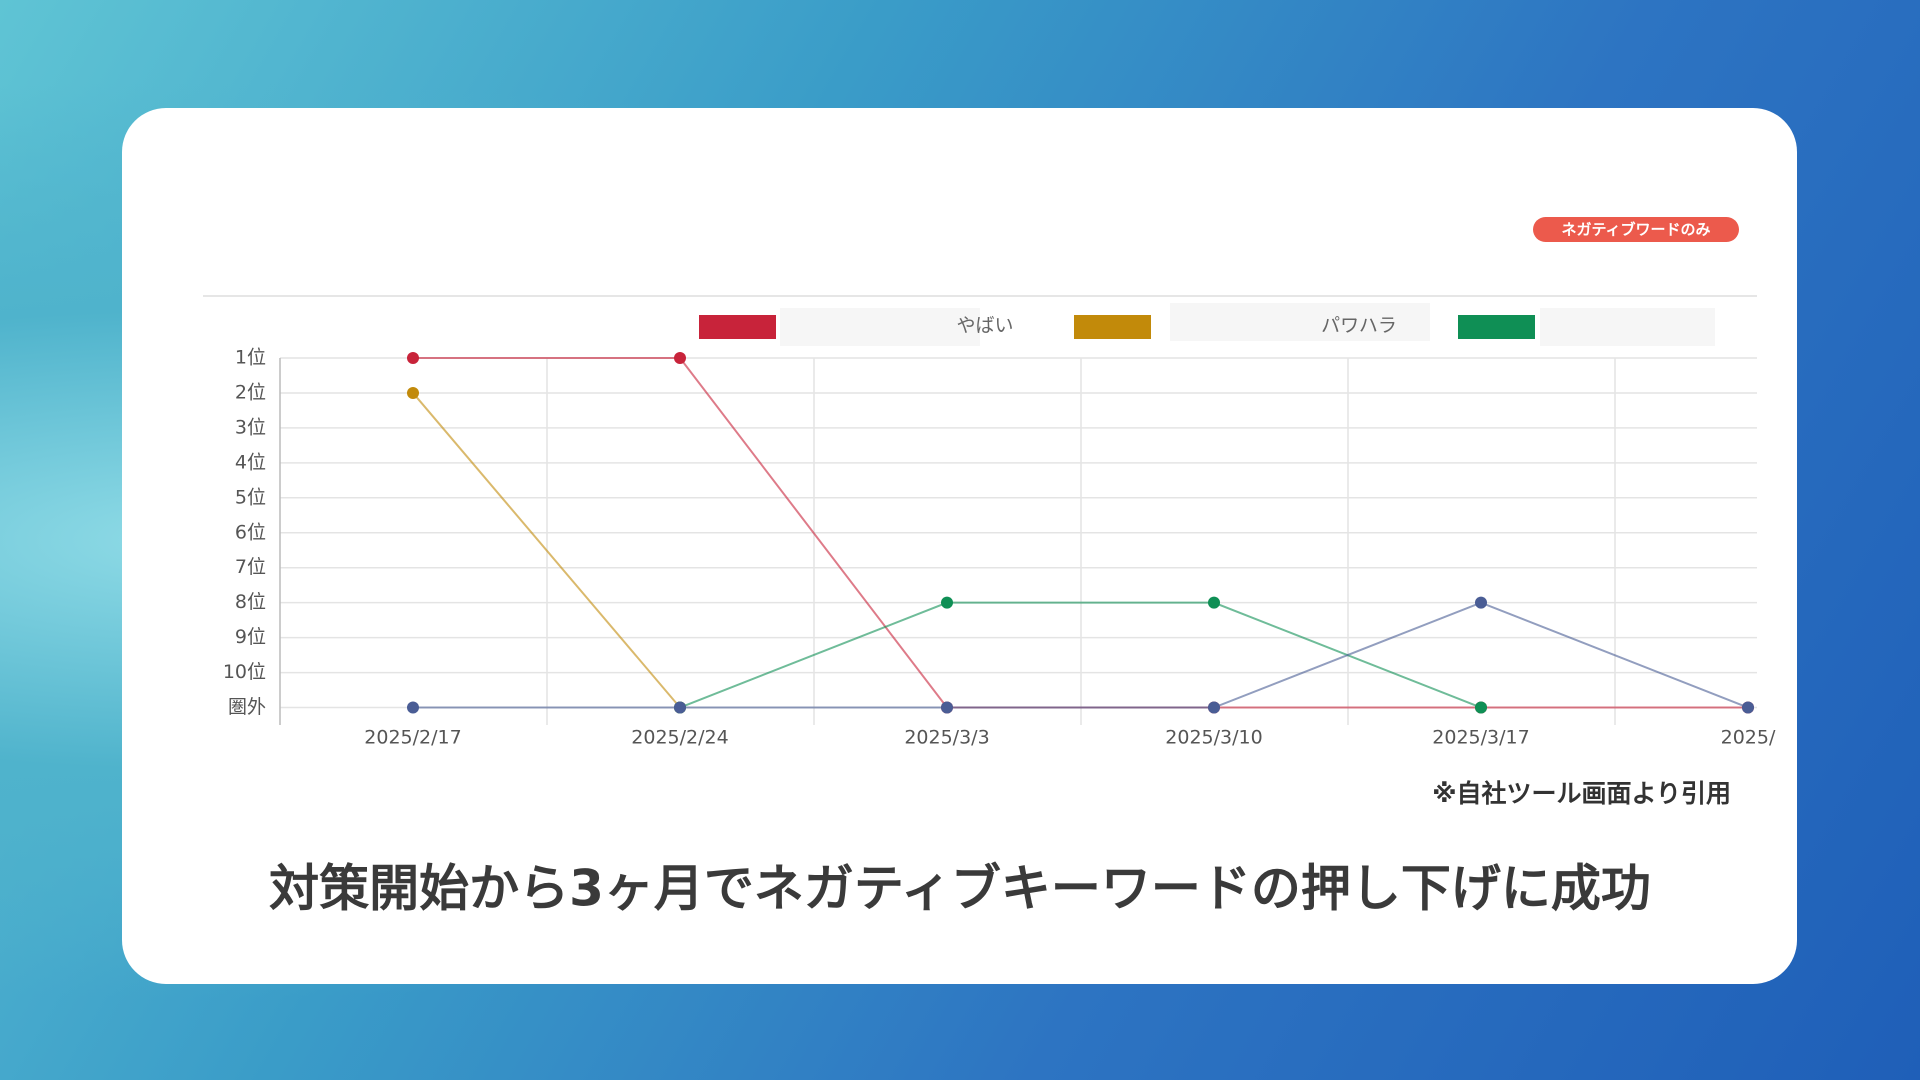  What do you see at coordinates (1748, 738) in the screenshot?
I see `x-tick-label: 2025/` at bounding box center [1748, 738].